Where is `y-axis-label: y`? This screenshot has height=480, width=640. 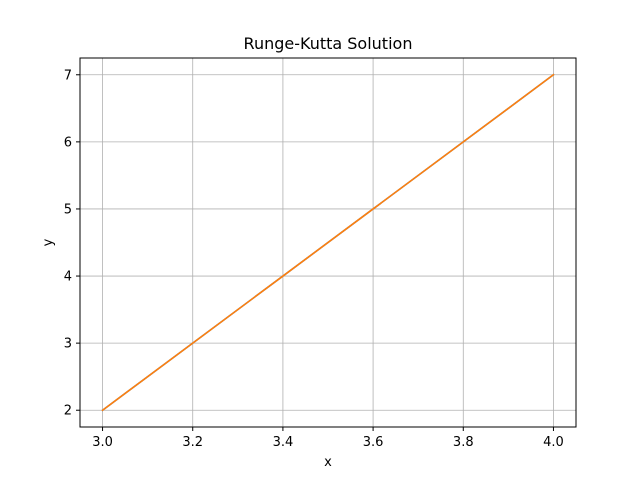
y-axis-label: y is located at coordinates (48, 242).